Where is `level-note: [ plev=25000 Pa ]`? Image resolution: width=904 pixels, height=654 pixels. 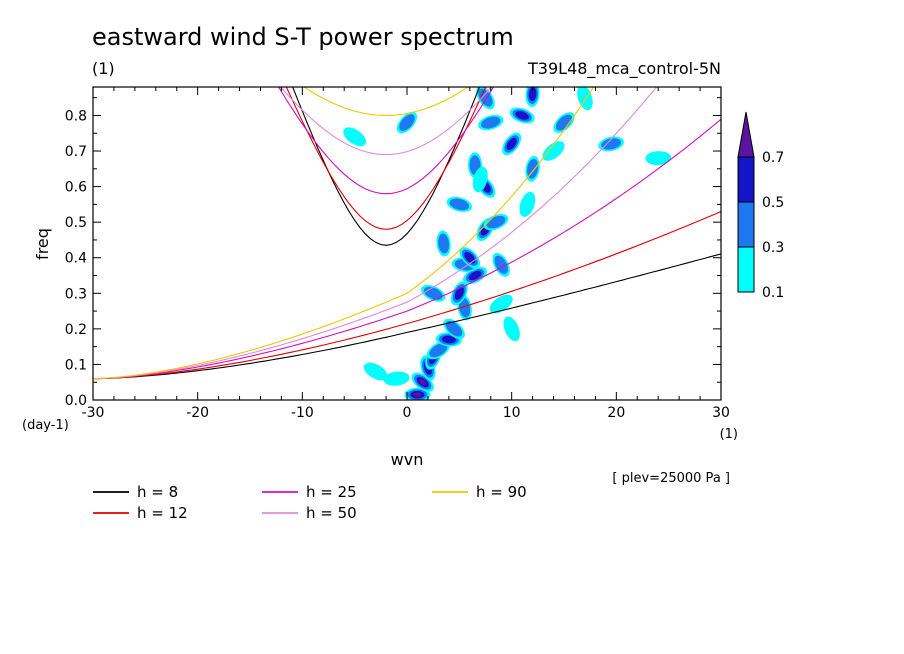 level-note: [ plev=25000 Pa ] is located at coordinates (671, 478).